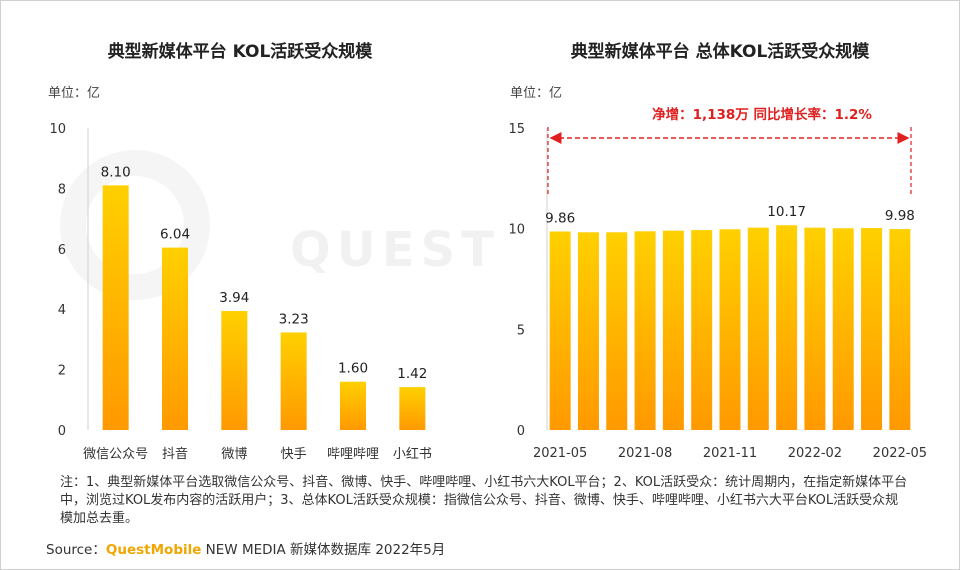 This screenshot has width=960, height=570. I want to click on bar-快手, so click(293, 381).